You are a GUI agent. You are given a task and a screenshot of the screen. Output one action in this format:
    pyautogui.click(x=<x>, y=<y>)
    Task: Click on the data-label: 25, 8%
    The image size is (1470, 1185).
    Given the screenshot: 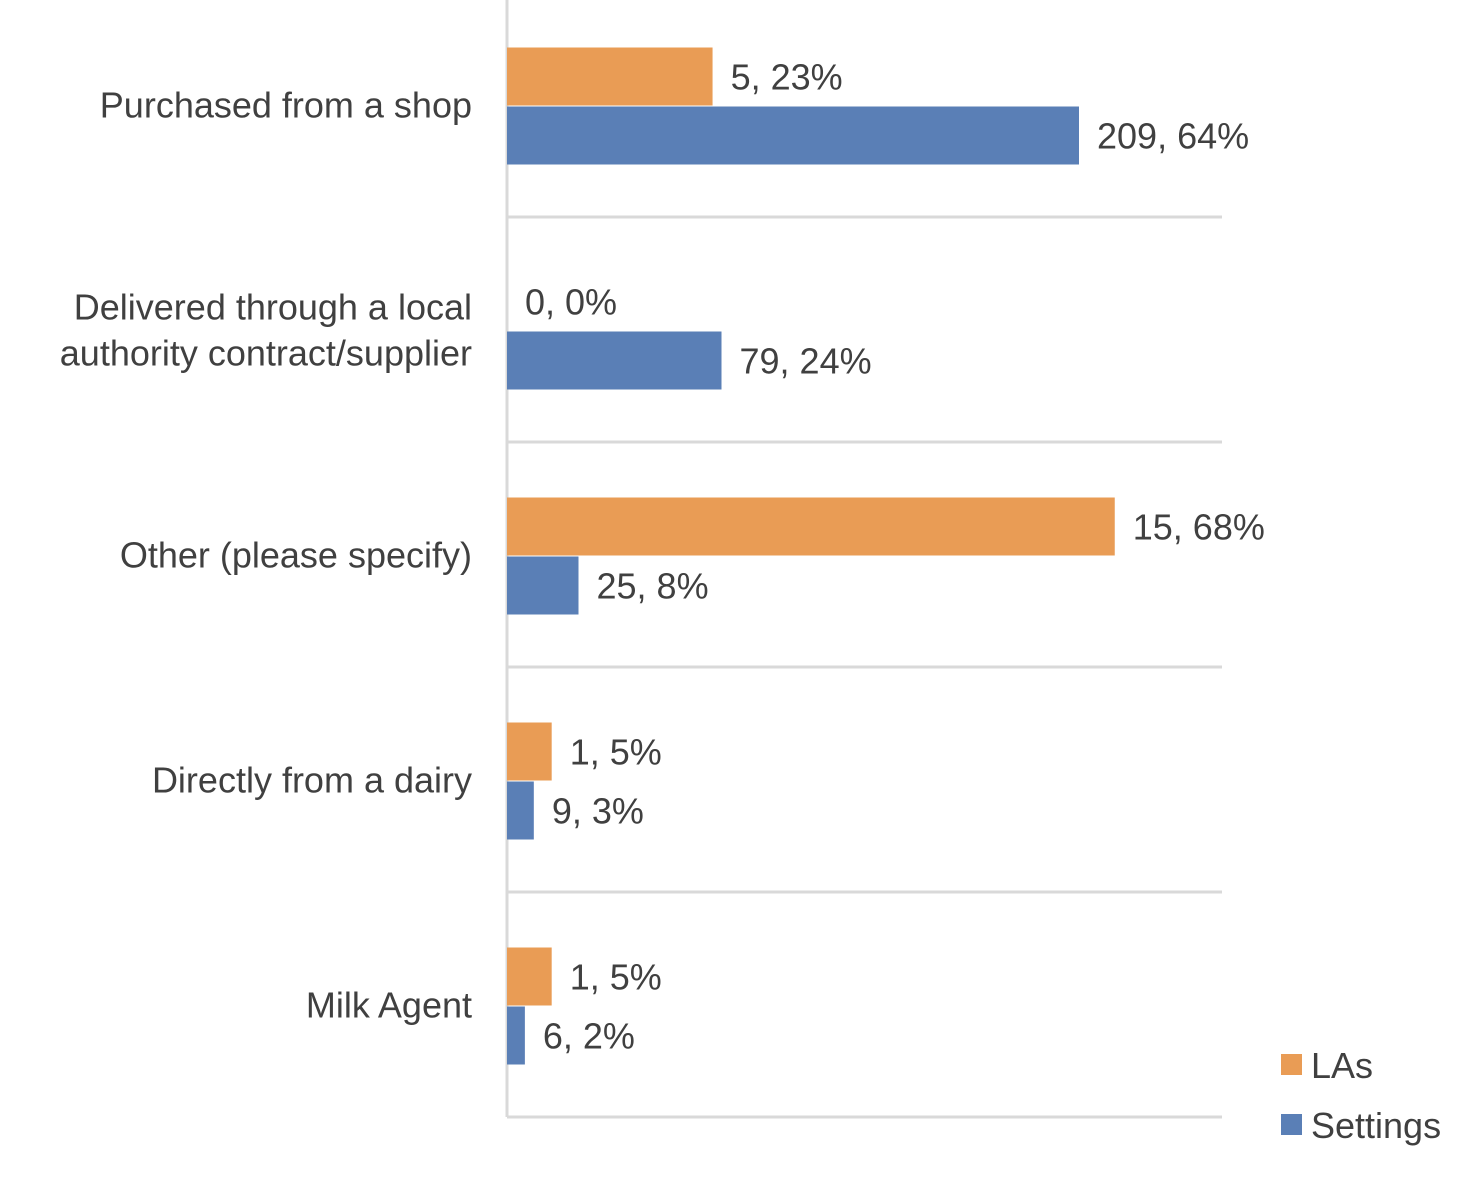 What is the action you would take?
    pyautogui.click(x=653, y=586)
    